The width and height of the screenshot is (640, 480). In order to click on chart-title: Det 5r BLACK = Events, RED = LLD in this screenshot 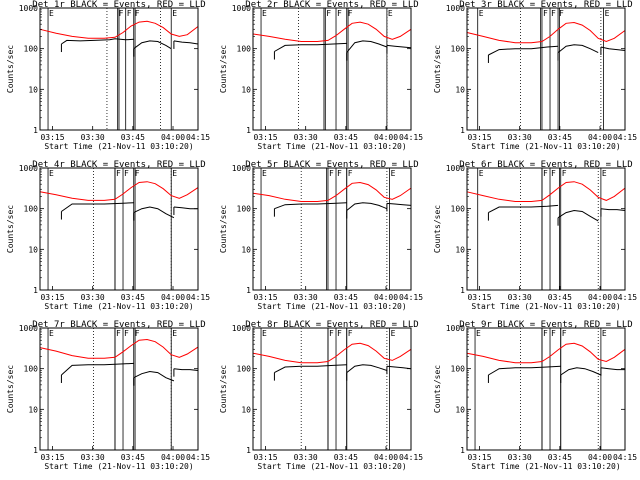, I will do `click(331, 165)`.